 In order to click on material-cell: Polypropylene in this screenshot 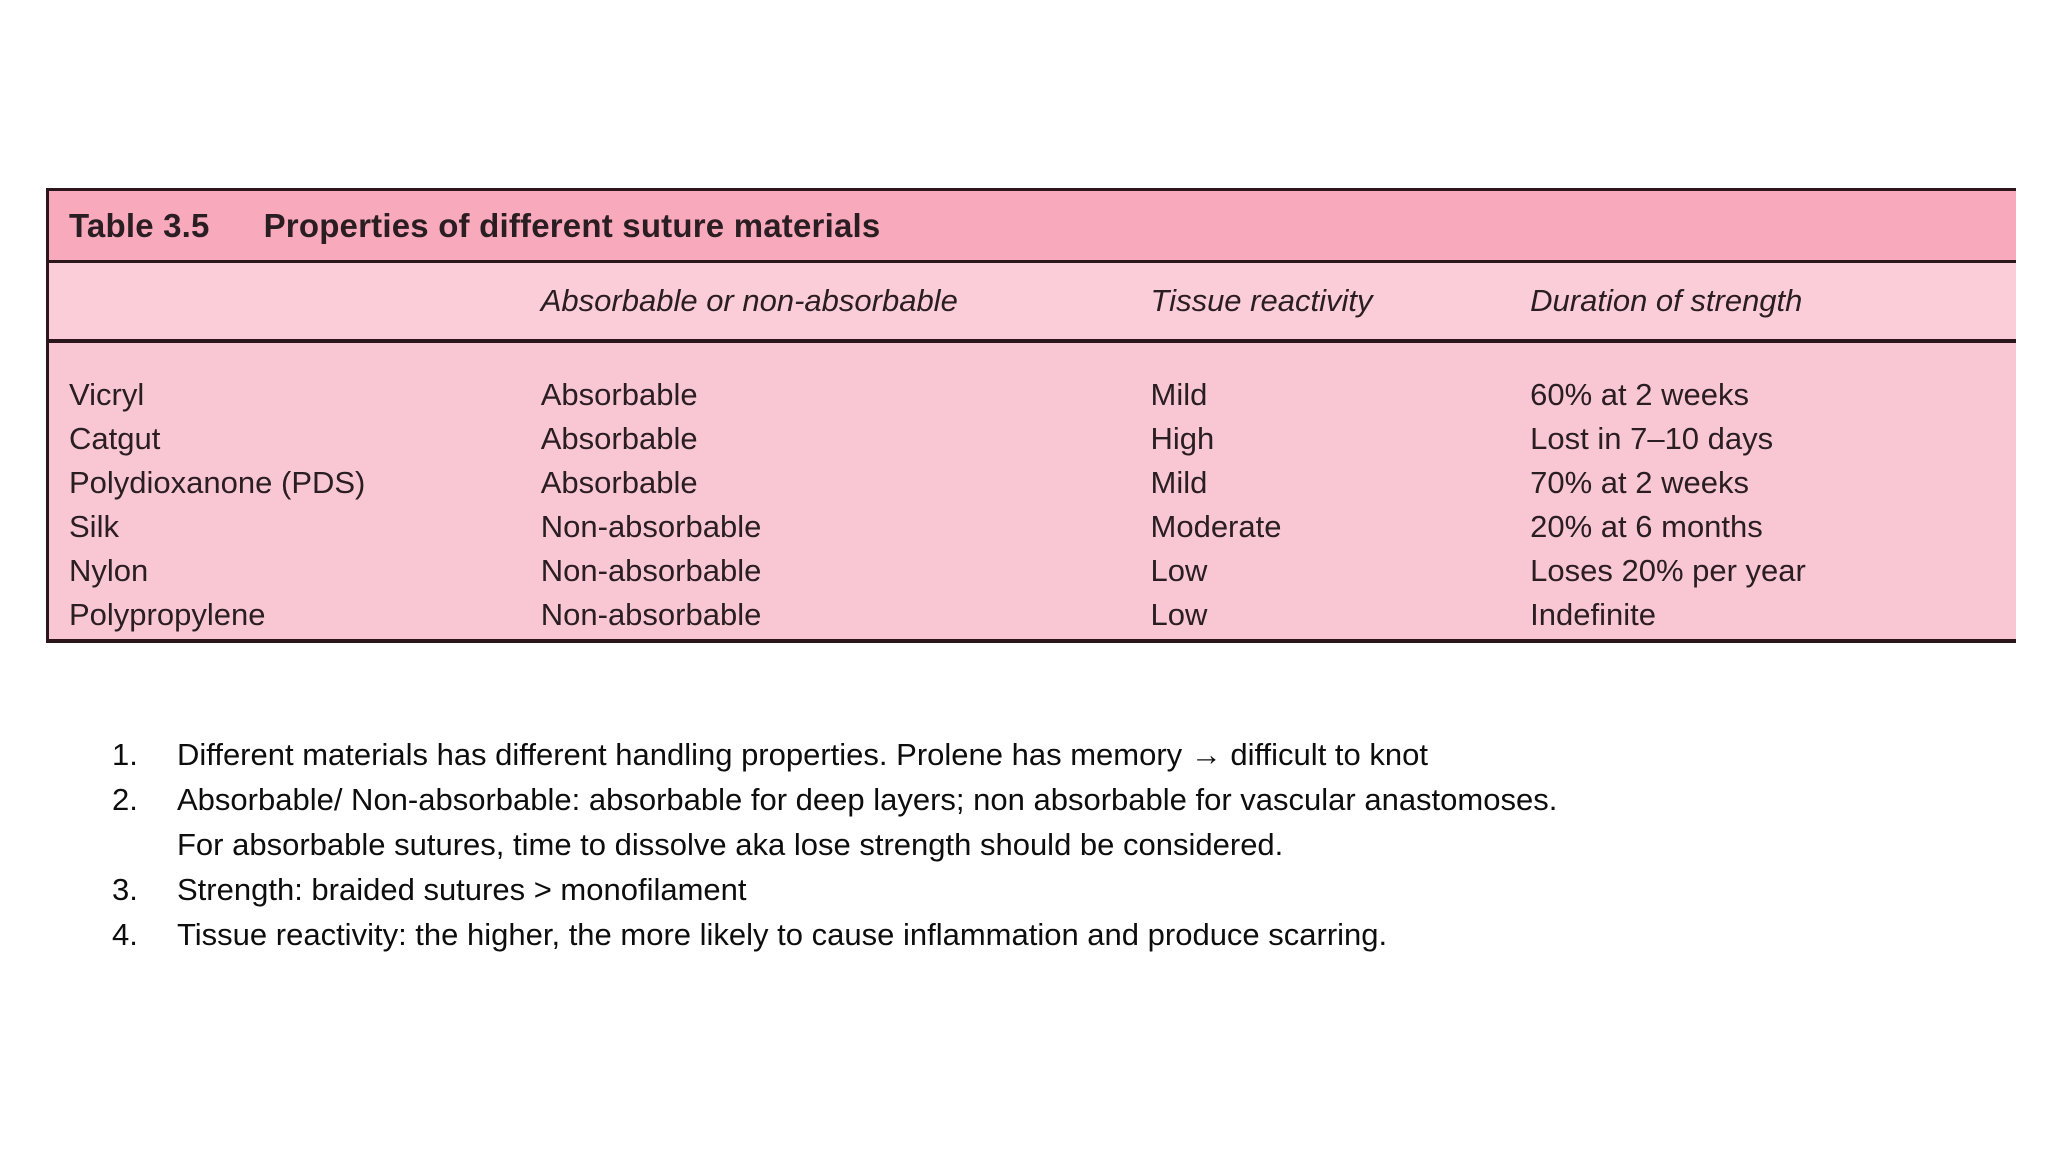, I will do `click(167, 614)`.